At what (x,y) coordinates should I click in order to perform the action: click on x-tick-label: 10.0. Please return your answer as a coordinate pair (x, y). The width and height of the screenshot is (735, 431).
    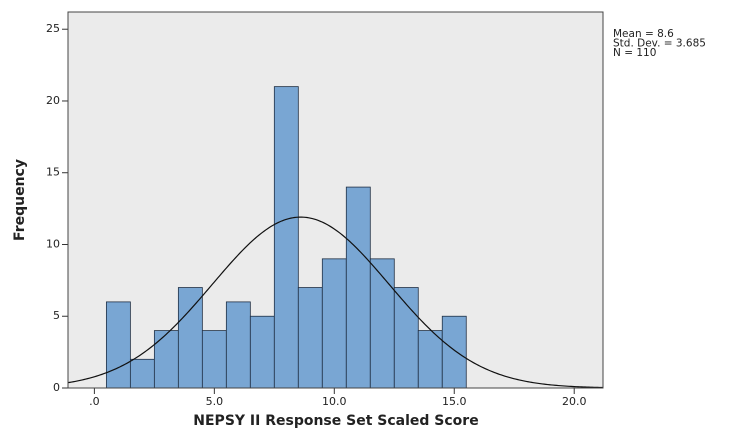
    Looking at the image, I should click on (334, 401).